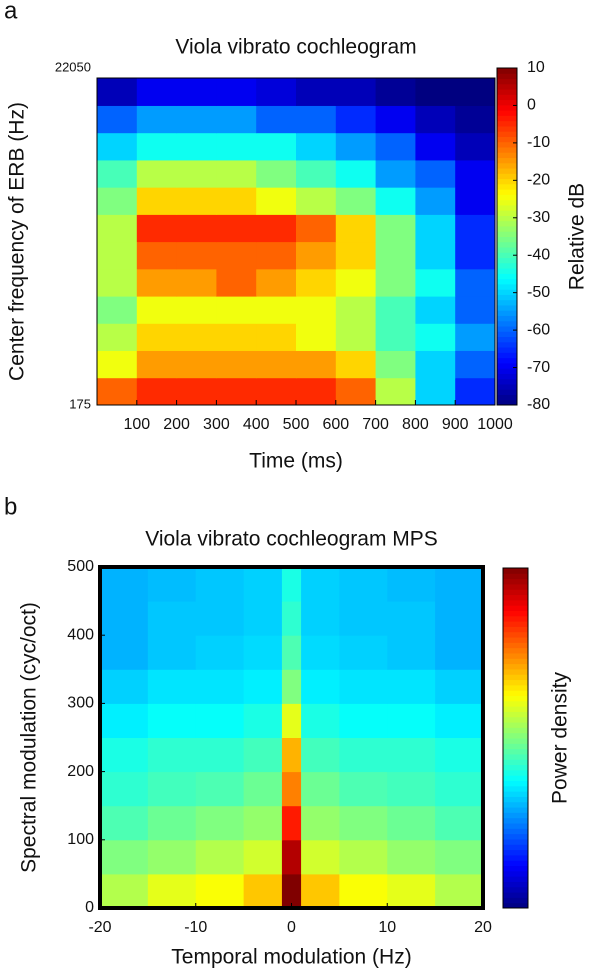 The width and height of the screenshot is (601, 974). What do you see at coordinates (29, 737) in the screenshot?
I see `y-axis-label: Spectral modulation (cyc/oct)` at bounding box center [29, 737].